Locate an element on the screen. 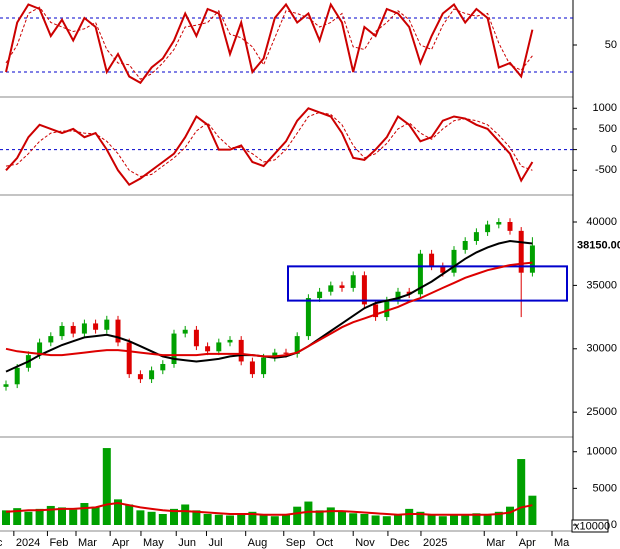 The width and height of the screenshot is (620, 549). last-price-label: 38150.00 is located at coordinates (598, 245).